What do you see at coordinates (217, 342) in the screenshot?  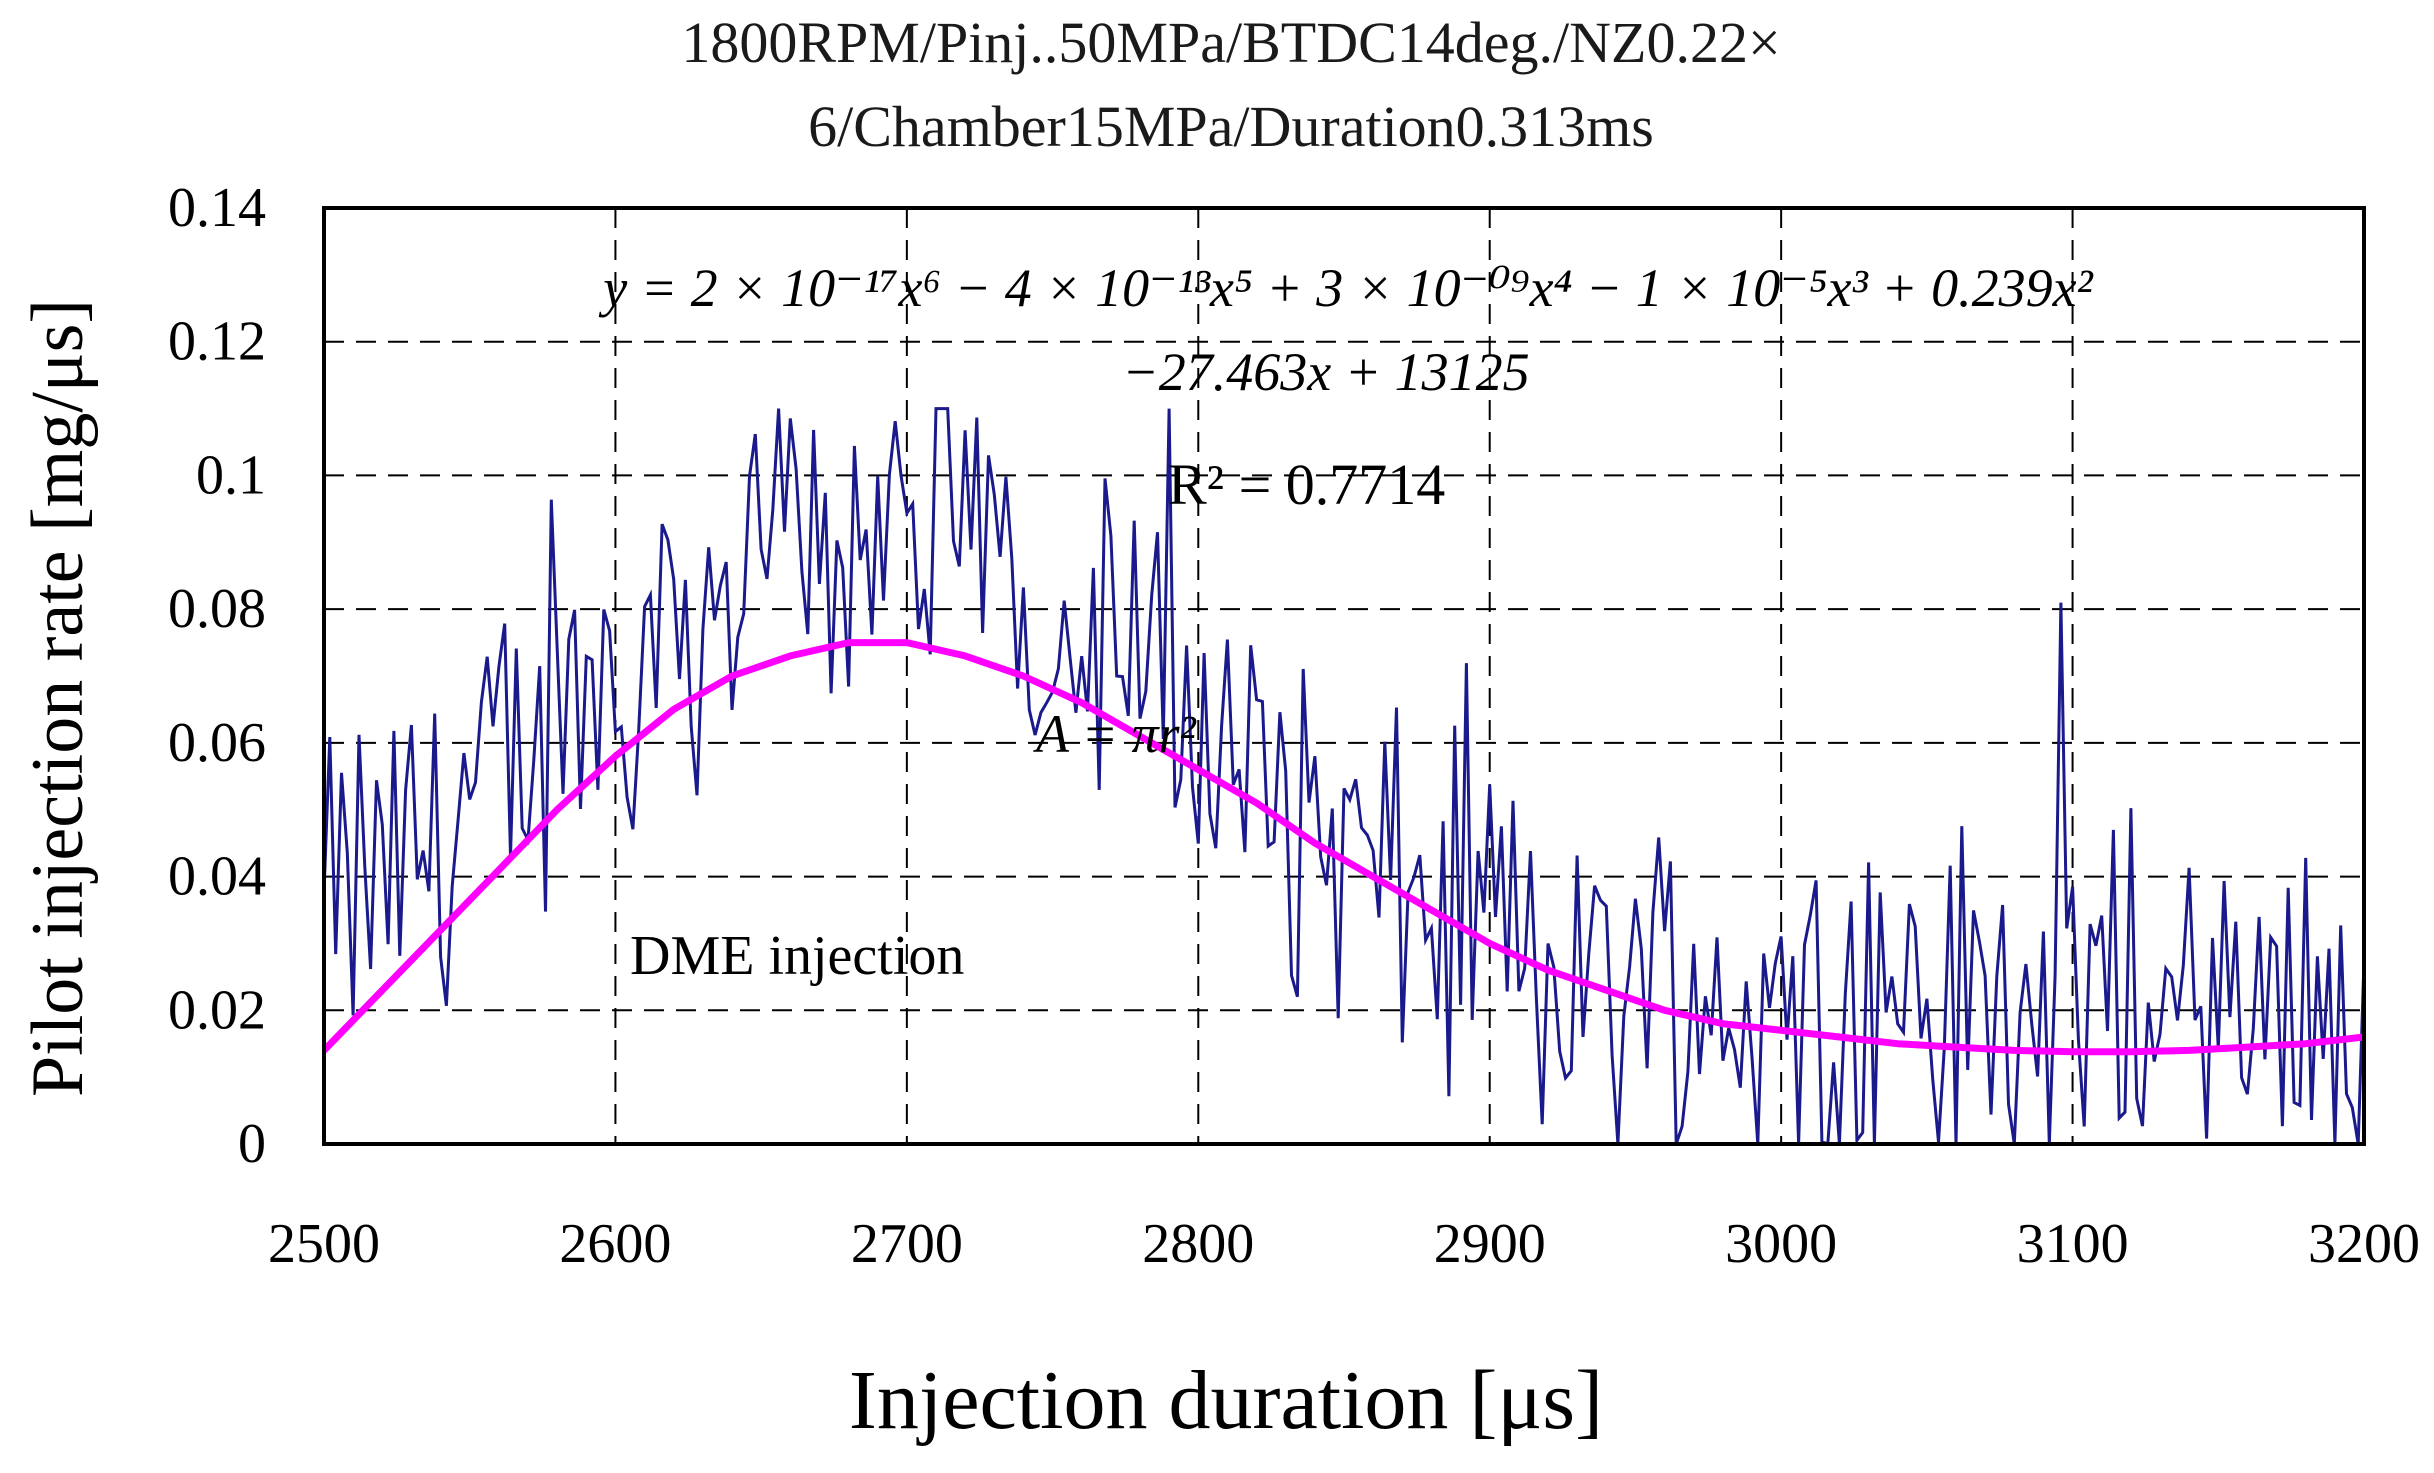 I see `y-tick-label: 0.12` at bounding box center [217, 342].